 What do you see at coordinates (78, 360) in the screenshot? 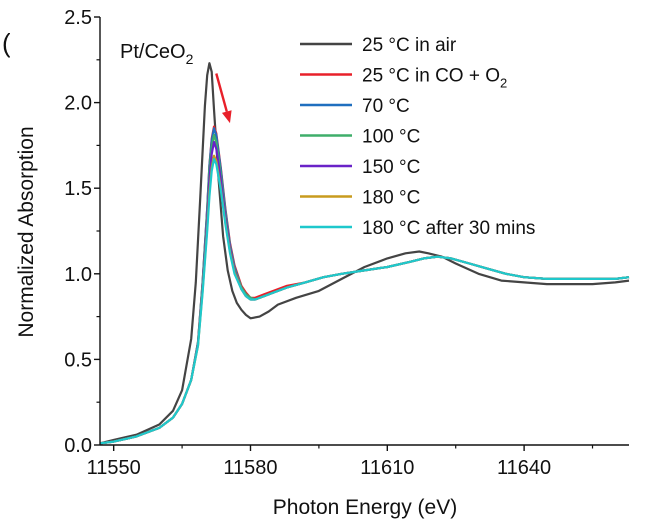
I see `y-tick-label-1: 0.5` at bounding box center [78, 360].